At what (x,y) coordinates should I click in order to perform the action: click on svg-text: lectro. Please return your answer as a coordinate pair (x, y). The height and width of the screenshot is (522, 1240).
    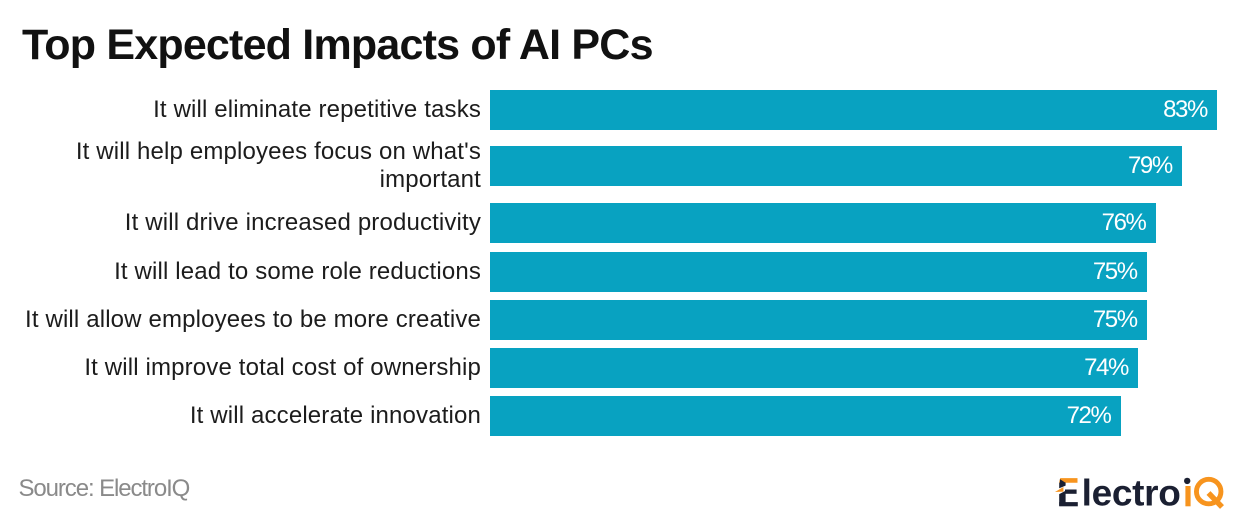
    Looking at the image, I should click on (1131, 493).